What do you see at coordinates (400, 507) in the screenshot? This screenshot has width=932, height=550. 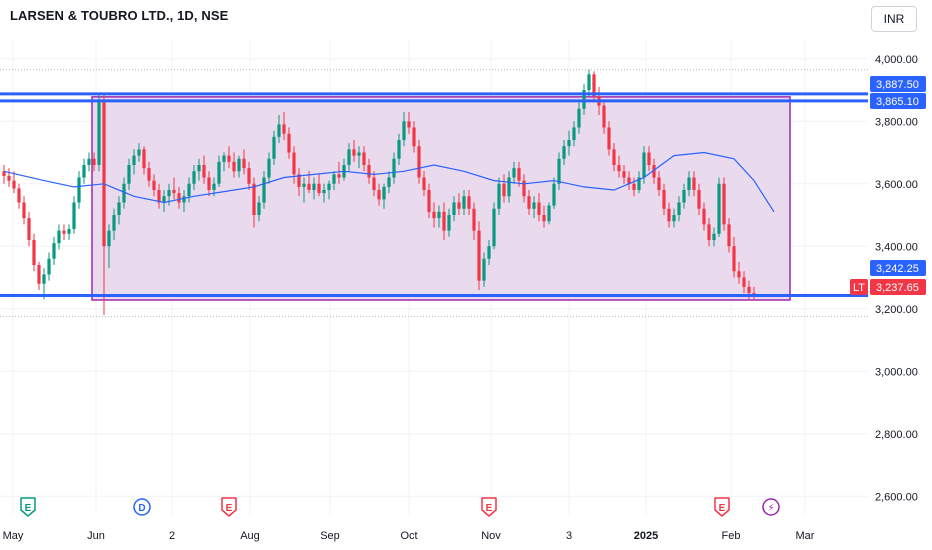 I see `event-markers: E D E E E ⚡` at bounding box center [400, 507].